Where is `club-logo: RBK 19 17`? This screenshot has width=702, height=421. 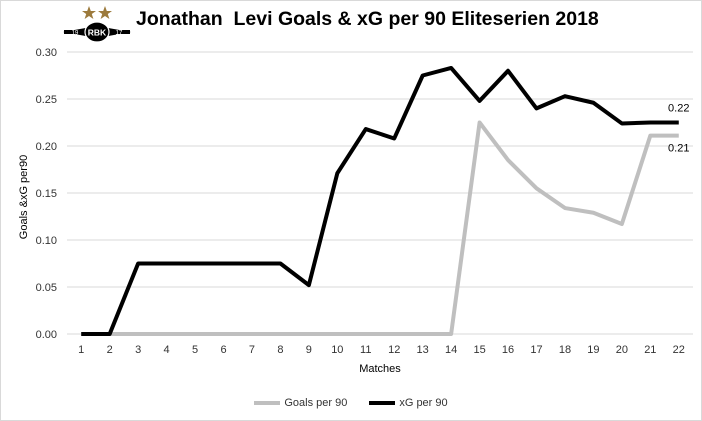
club-logo: RBK 19 17 is located at coordinates (97, 24).